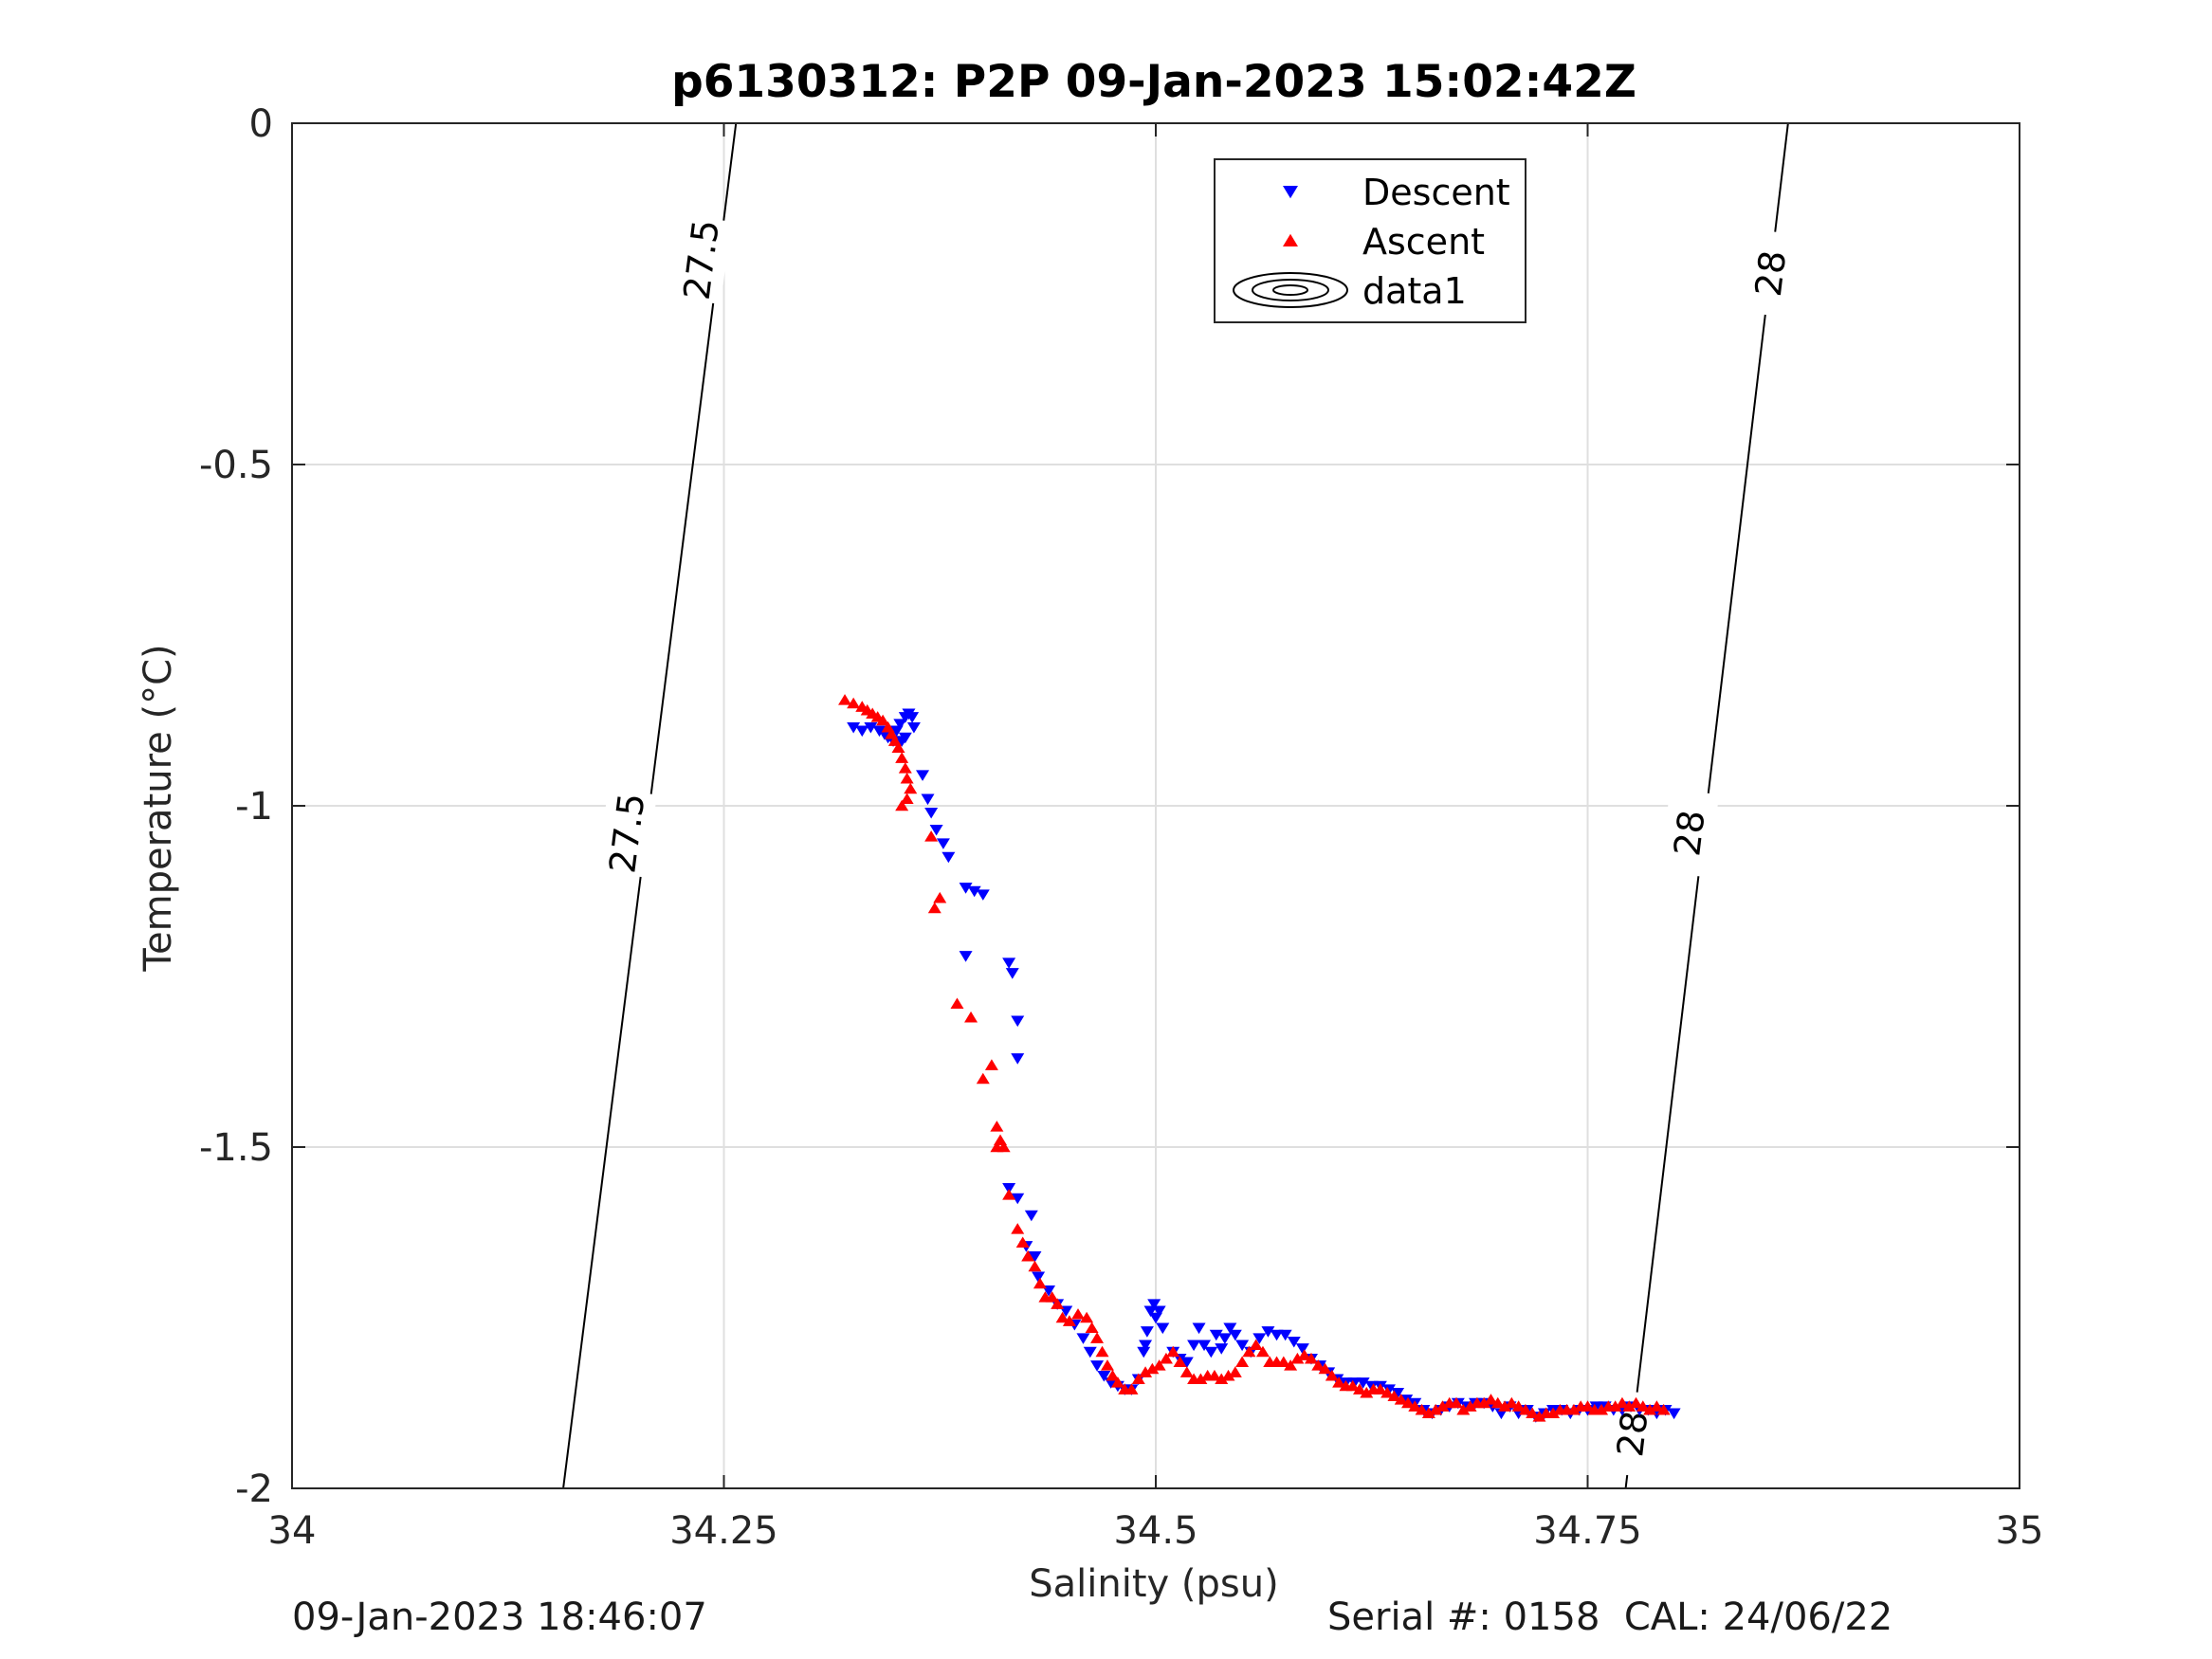 This screenshot has width=2212, height=1659. Describe the element at coordinates (626, 833) in the screenshot. I see `contour-label: 27.5` at that location.